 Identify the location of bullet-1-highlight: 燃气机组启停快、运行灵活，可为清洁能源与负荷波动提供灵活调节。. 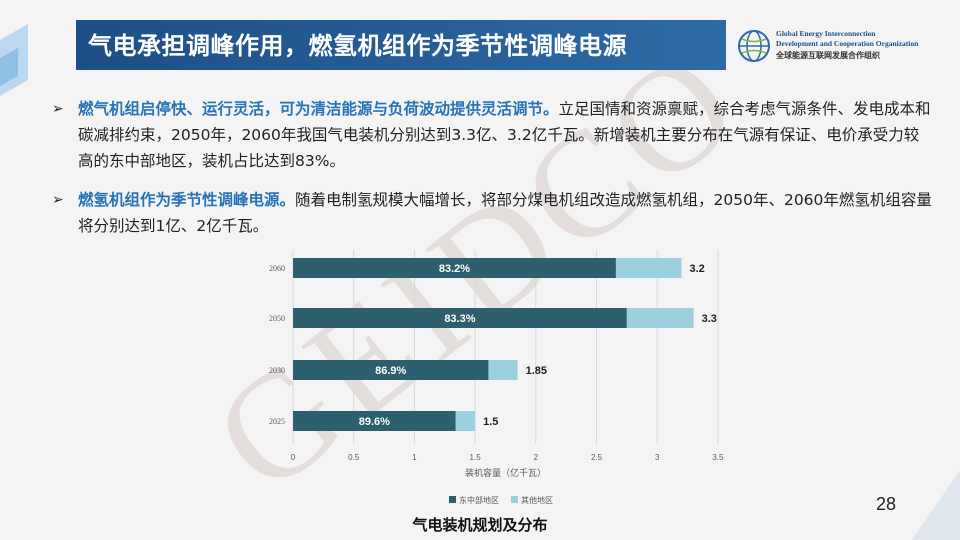
(318, 109).